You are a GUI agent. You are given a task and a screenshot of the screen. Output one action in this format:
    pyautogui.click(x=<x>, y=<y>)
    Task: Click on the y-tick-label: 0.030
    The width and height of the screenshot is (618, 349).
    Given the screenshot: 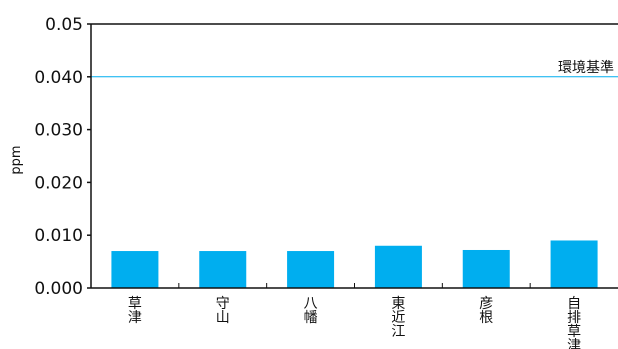 What is the action you would take?
    pyautogui.click(x=58, y=131)
    